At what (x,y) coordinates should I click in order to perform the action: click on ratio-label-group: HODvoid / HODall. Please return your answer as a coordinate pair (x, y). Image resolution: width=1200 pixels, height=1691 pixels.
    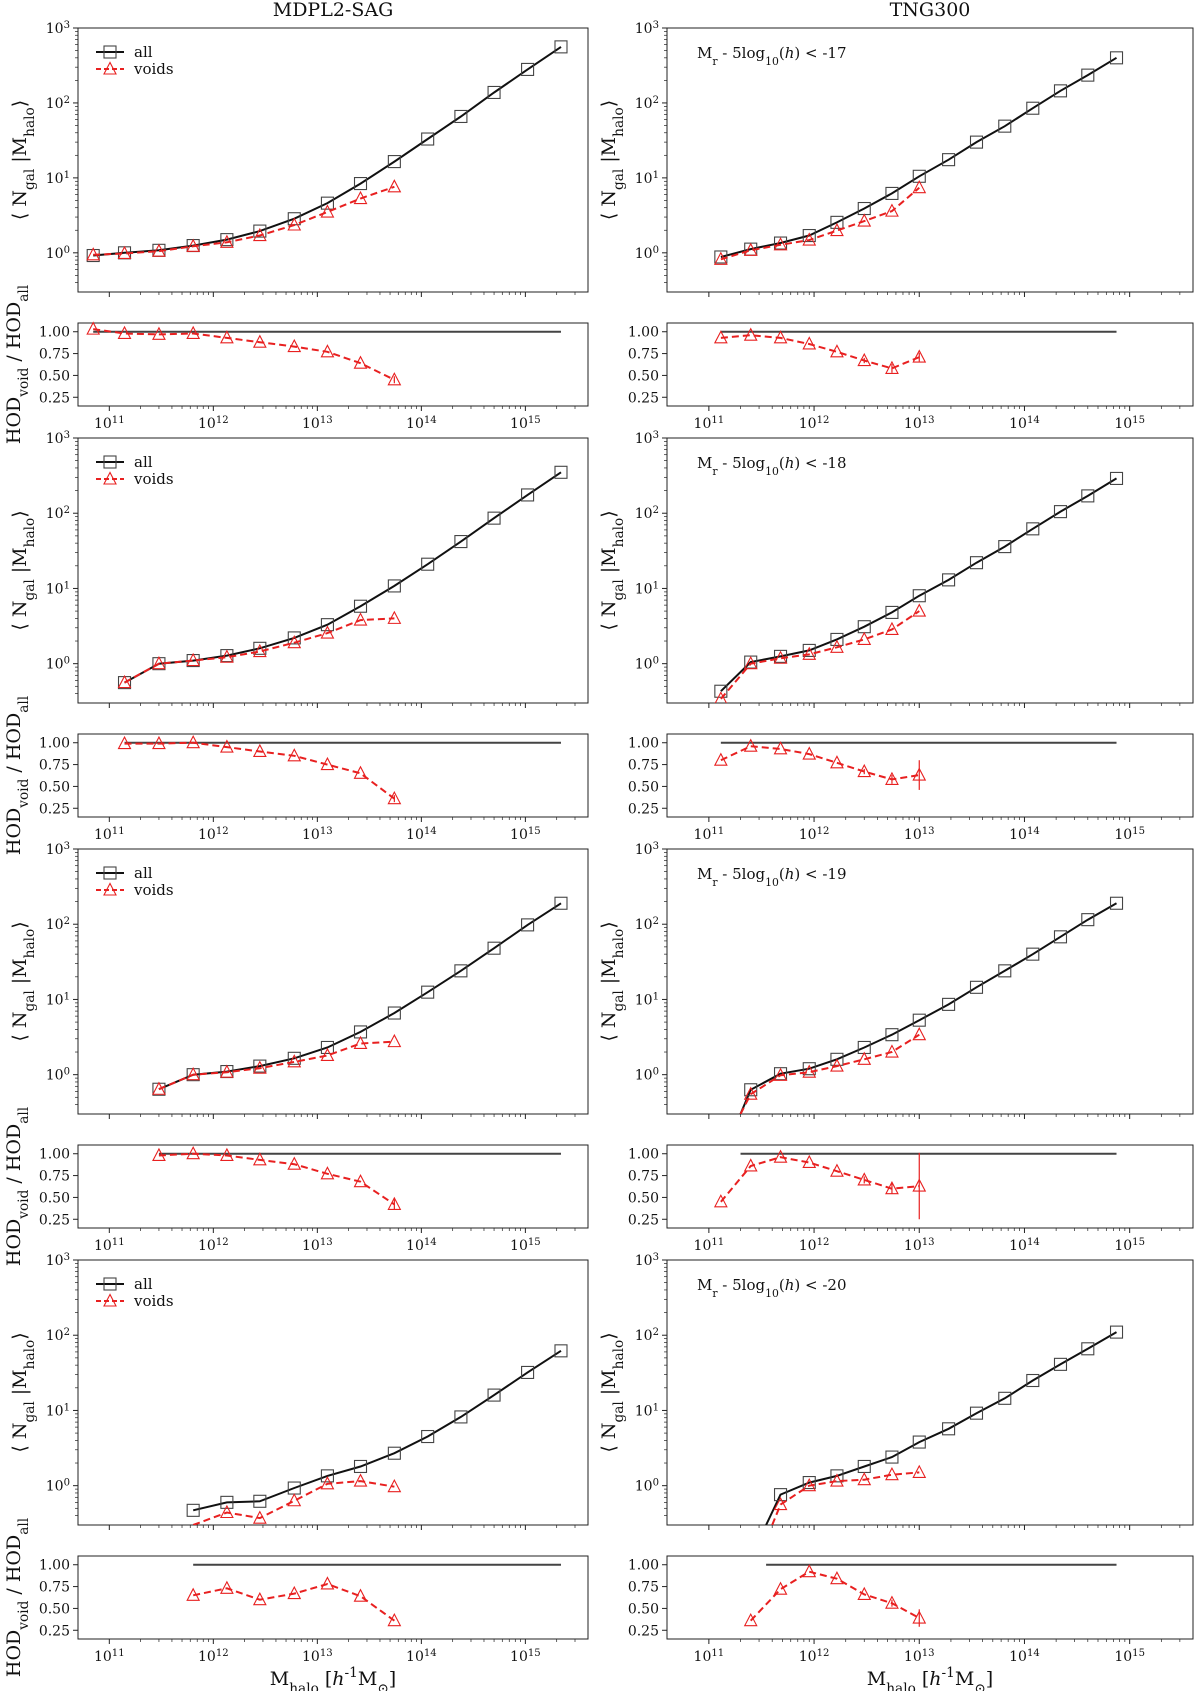
    Looking at the image, I should click on (17, 1597).